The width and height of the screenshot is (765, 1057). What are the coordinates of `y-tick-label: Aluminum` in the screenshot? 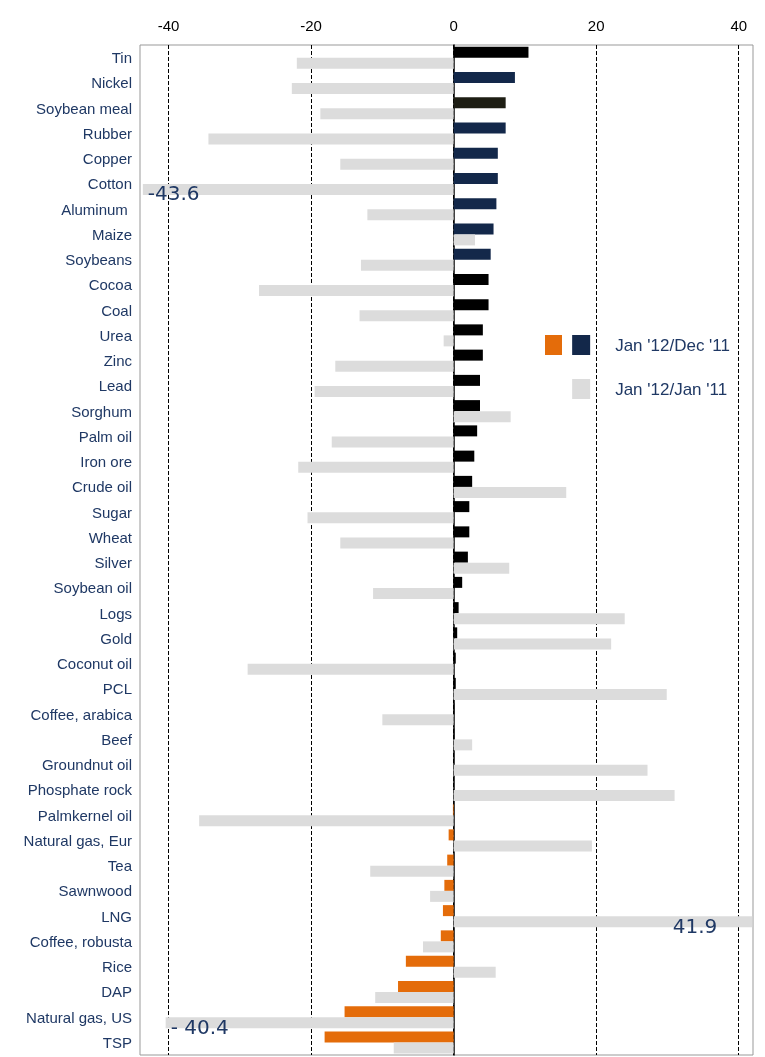 It's located at (96, 209).